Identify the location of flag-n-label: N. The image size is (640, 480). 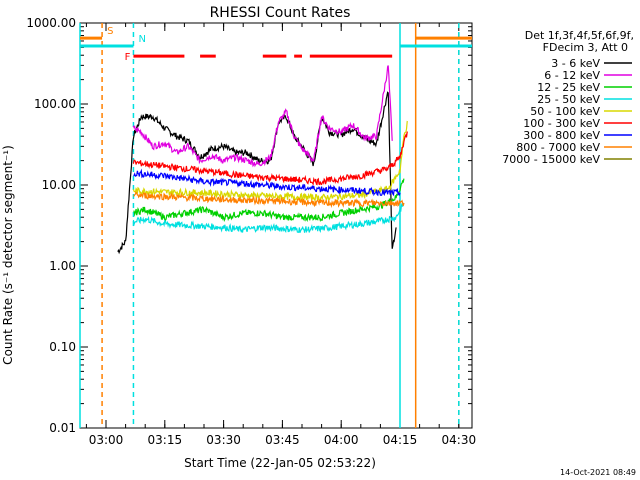
(141, 39).